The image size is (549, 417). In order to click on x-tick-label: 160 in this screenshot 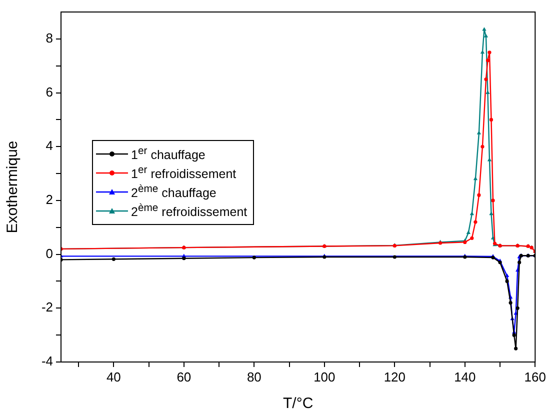, I will do `click(535, 376)`.